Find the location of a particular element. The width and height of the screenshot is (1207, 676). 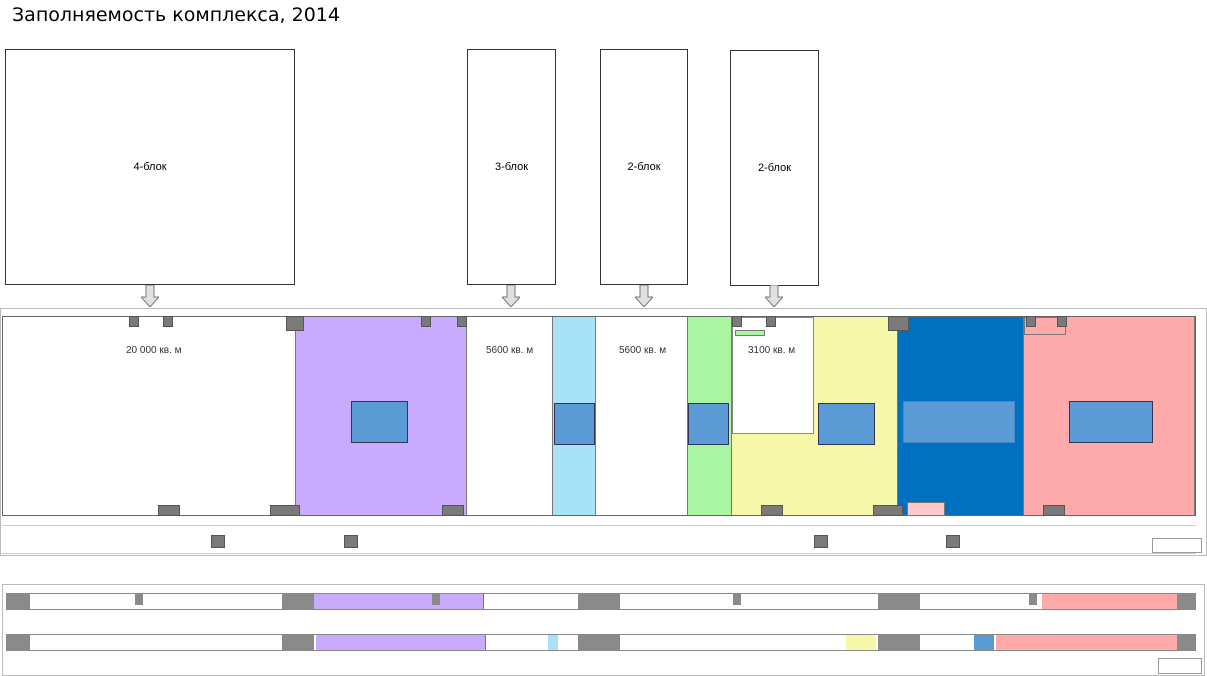

block-label: 3-блок is located at coordinates (511, 167).